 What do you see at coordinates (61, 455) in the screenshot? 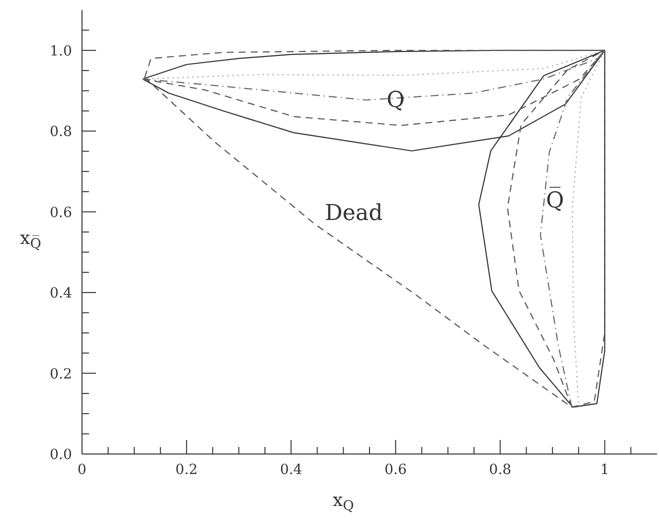
I see `y-tick-label: 0.0` at bounding box center [61, 455].